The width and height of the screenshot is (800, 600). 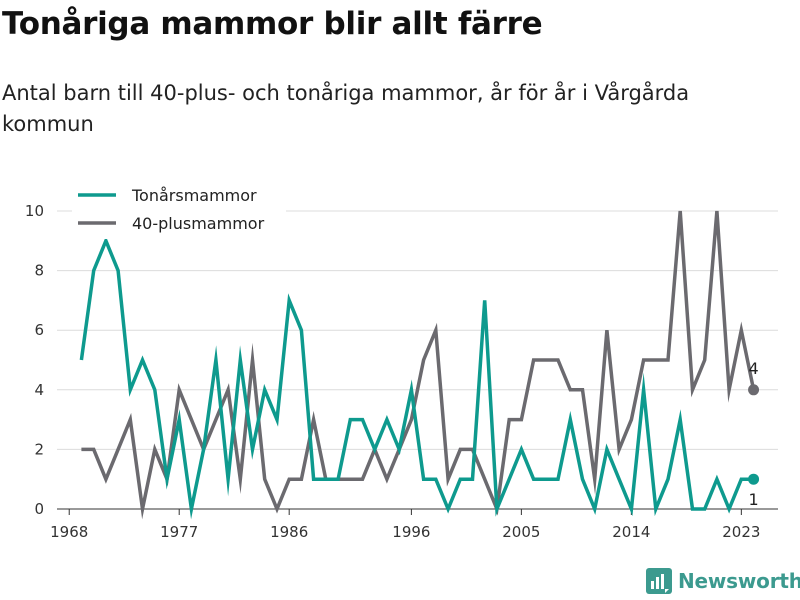 What do you see at coordinates (753, 499) in the screenshot?
I see `end-value-label-tonarsmammor: 1` at bounding box center [753, 499].